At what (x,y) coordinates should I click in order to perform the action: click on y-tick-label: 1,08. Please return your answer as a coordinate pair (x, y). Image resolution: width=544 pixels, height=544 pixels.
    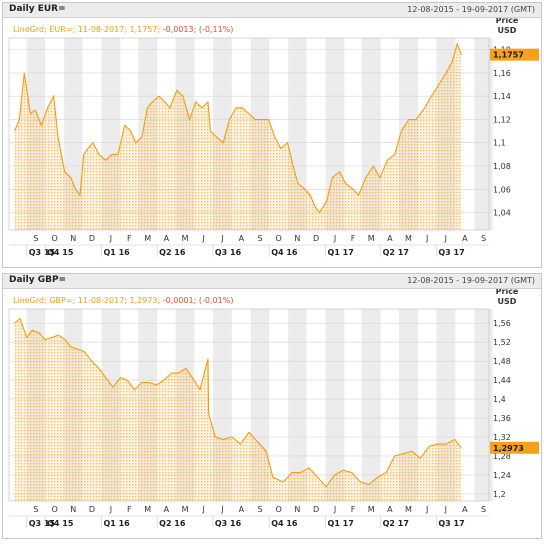
    Looking at the image, I should click on (502, 166).